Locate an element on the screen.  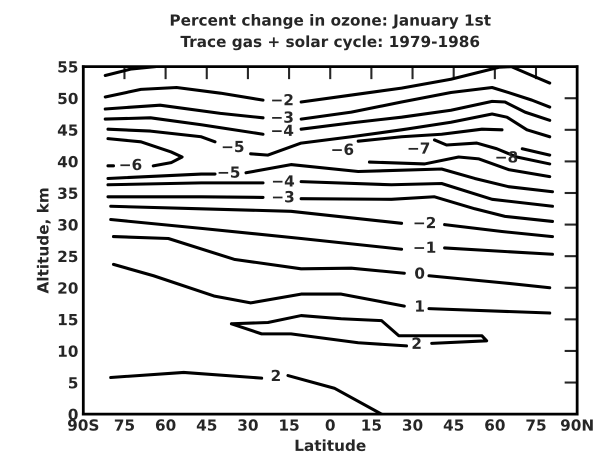
y-tick-label: 20 is located at coordinates (68, 288).